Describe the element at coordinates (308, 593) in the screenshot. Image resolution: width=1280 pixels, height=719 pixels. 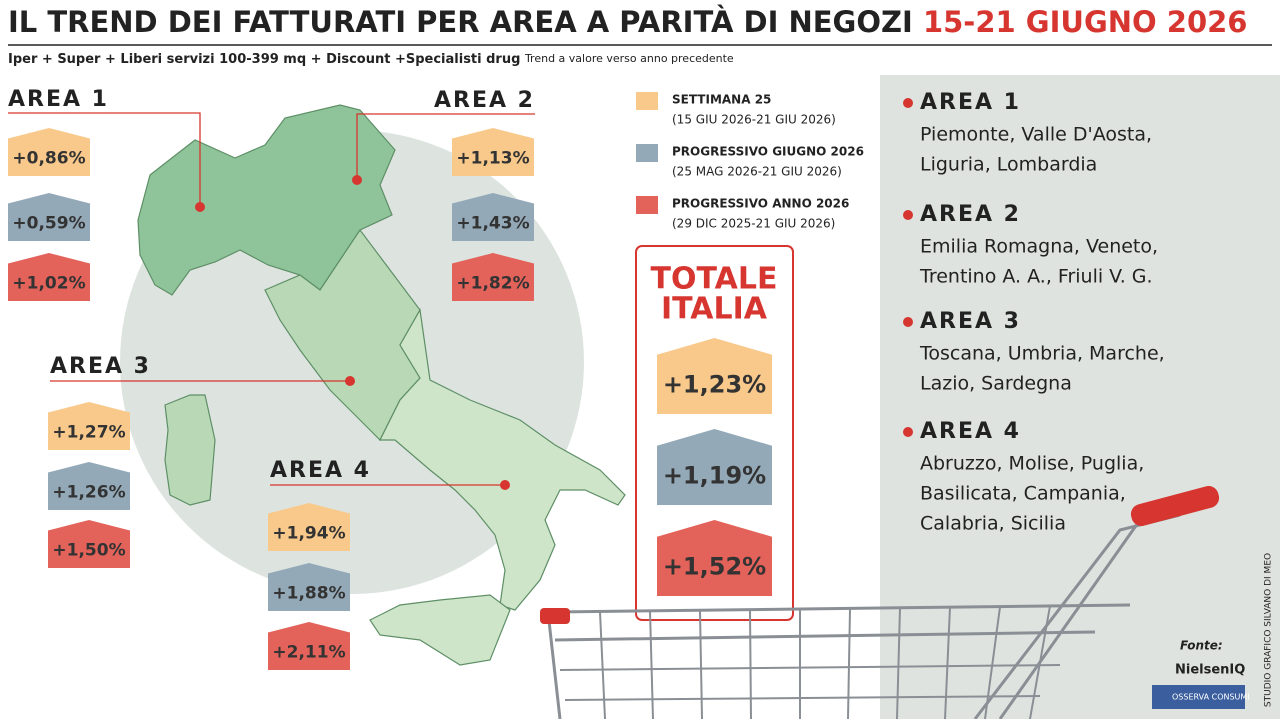
I see `badge-value: +1,88%` at that location.